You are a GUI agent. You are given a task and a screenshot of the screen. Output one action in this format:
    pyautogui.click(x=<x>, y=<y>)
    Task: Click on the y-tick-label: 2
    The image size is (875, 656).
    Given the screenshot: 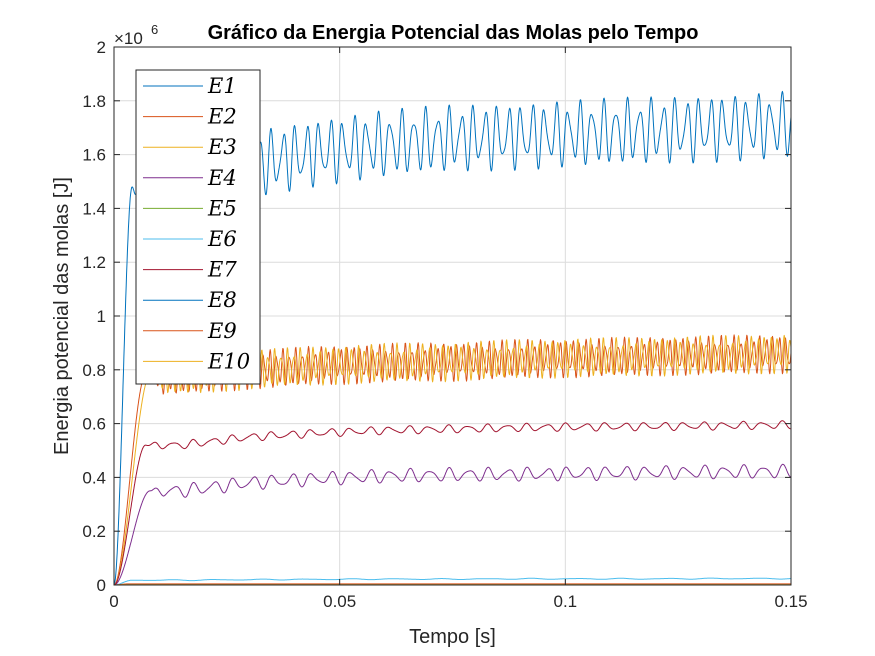 What is the action you would take?
    pyautogui.click(x=101, y=47)
    